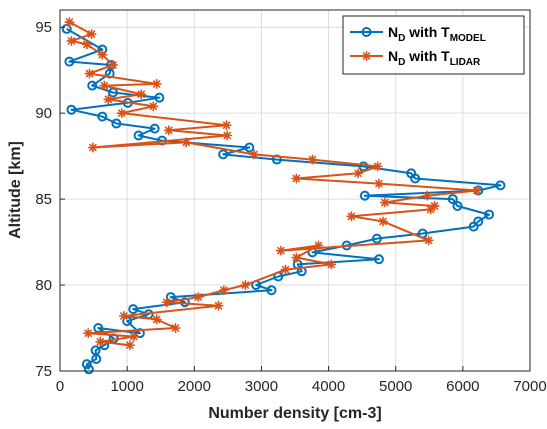  I want to click on x-tick-label: 6000, so click(462, 386).